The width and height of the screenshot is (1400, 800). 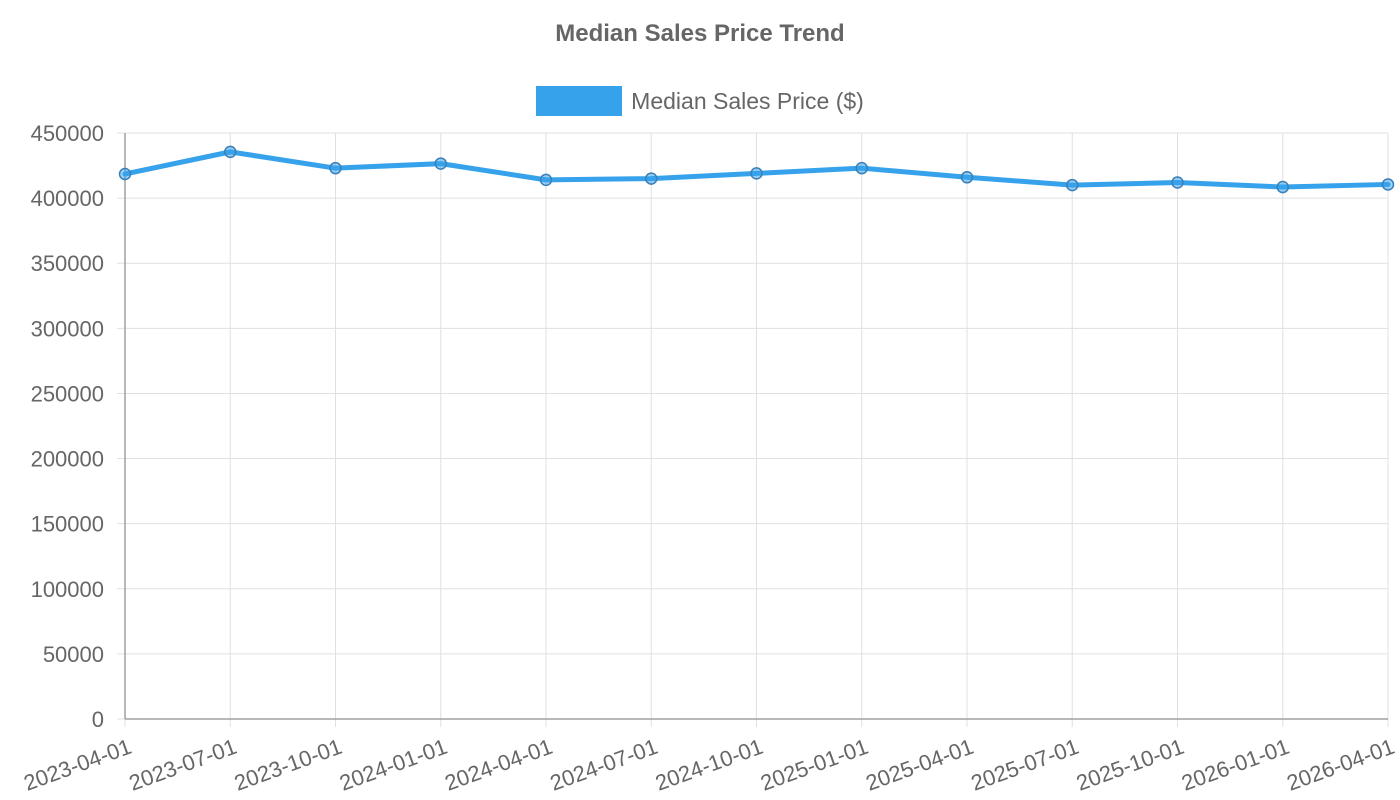 What do you see at coordinates (747, 100) in the screenshot?
I see `legend-label: Median Sales Price ($)` at bounding box center [747, 100].